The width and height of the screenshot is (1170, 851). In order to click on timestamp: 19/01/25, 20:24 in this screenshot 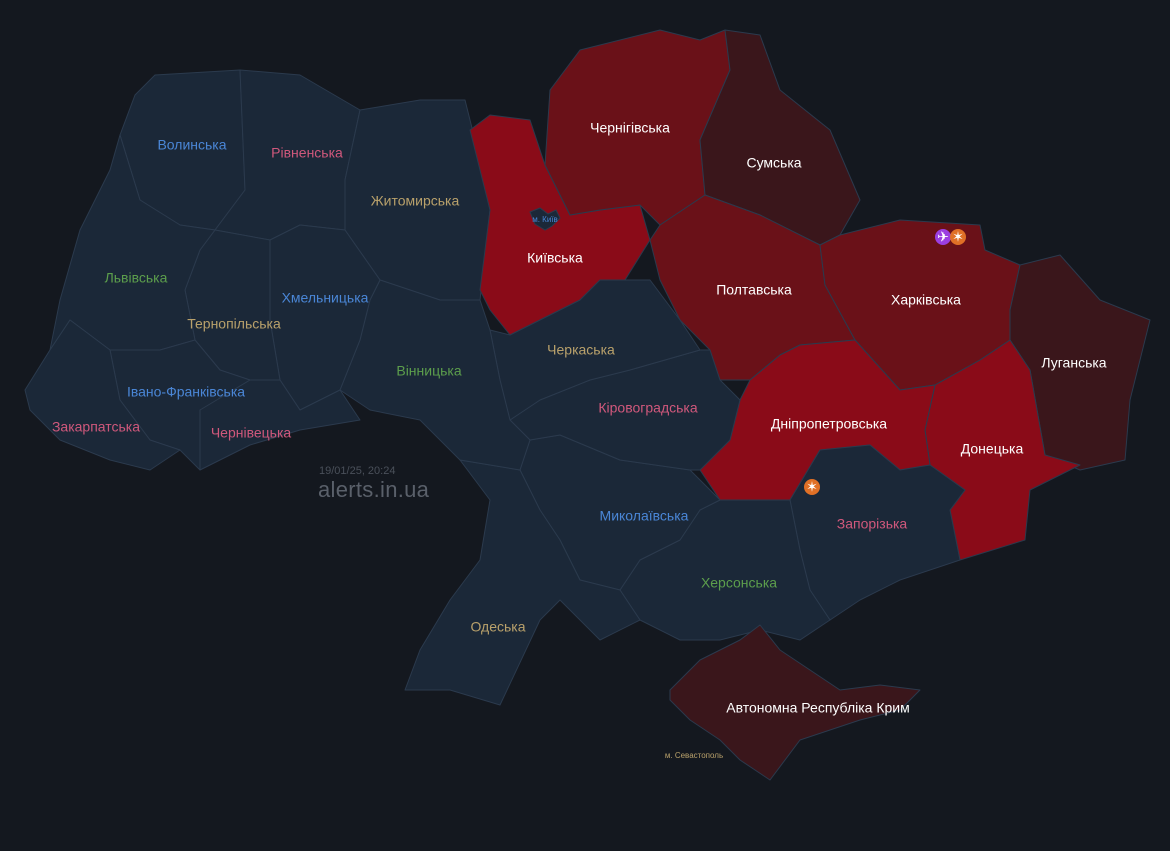, I will do `click(357, 471)`.